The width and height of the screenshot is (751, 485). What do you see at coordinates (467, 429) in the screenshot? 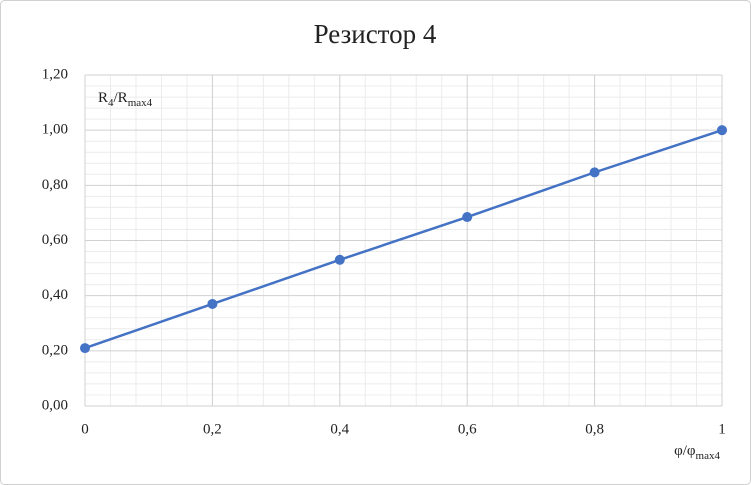
I see `x-tick-label: 0,6` at bounding box center [467, 429].